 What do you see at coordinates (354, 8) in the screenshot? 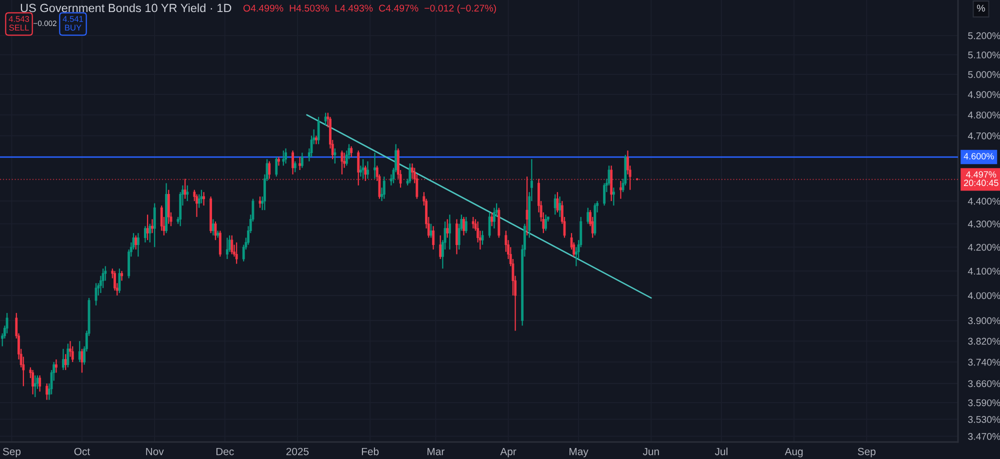
I see `annotation: L4.493%` at bounding box center [354, 8].